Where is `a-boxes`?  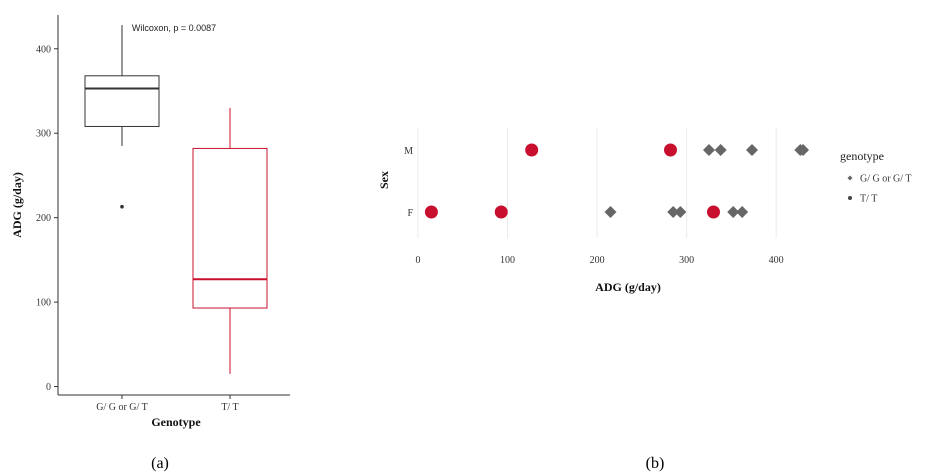 a-boxes is located at coordinates (176, 199).